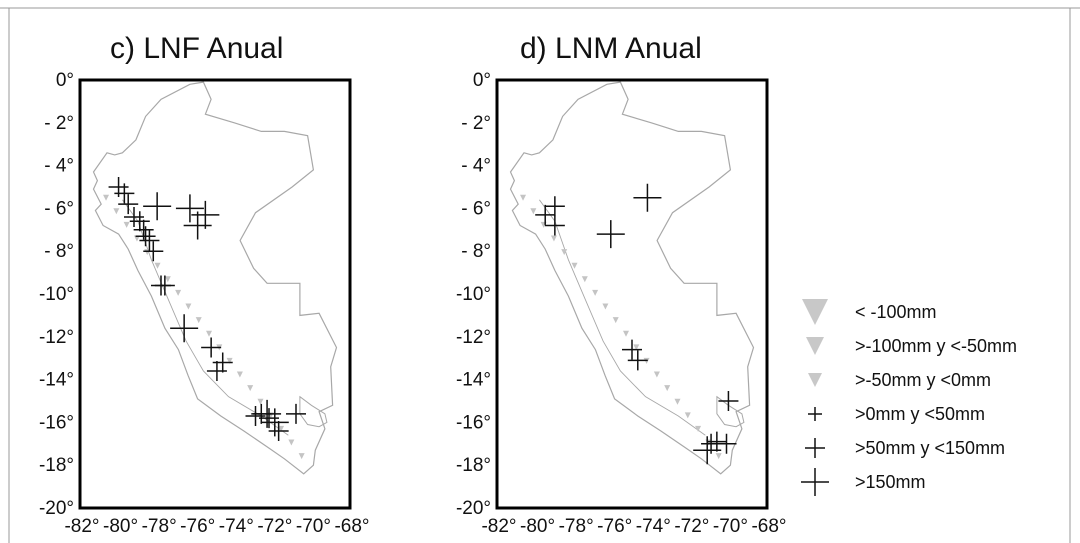 The height and width of the screenshot is (543, 1080). Describe the element at coordinates (691, 526) in the screenshot. I see `x-tick-label: -72°` at that location.